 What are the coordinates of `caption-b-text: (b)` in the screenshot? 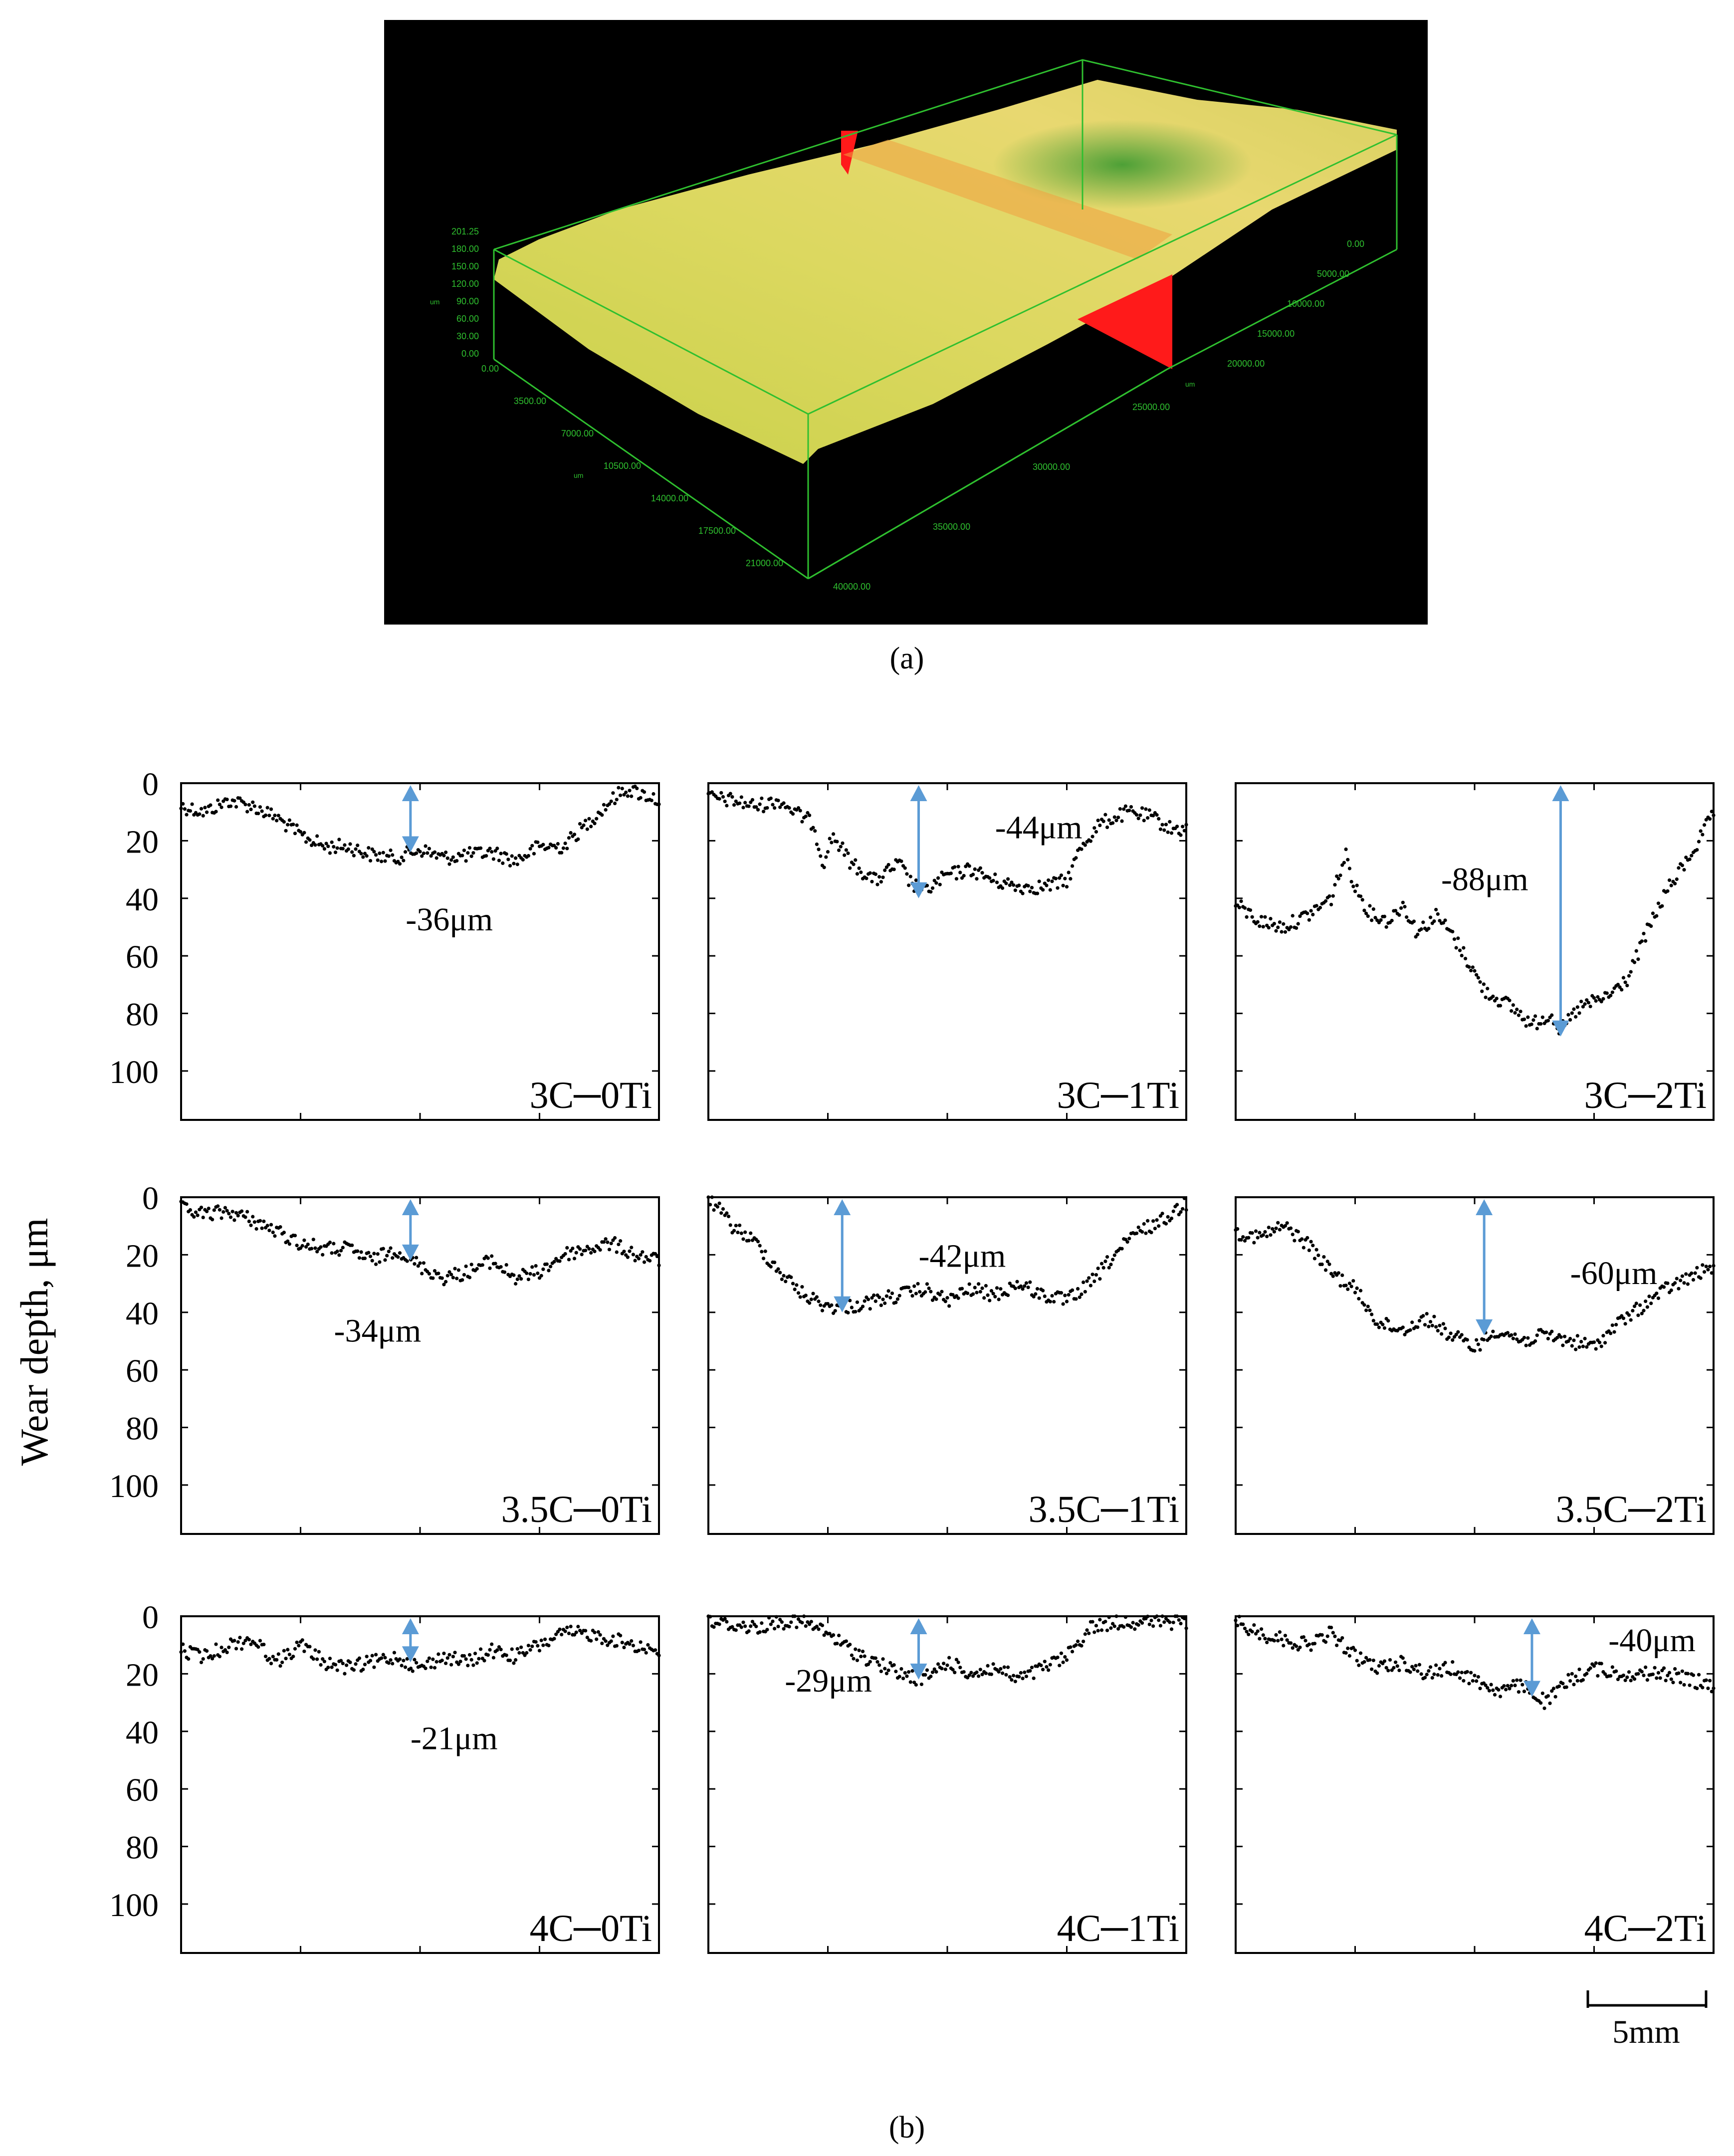 It's located at (907, 2128).